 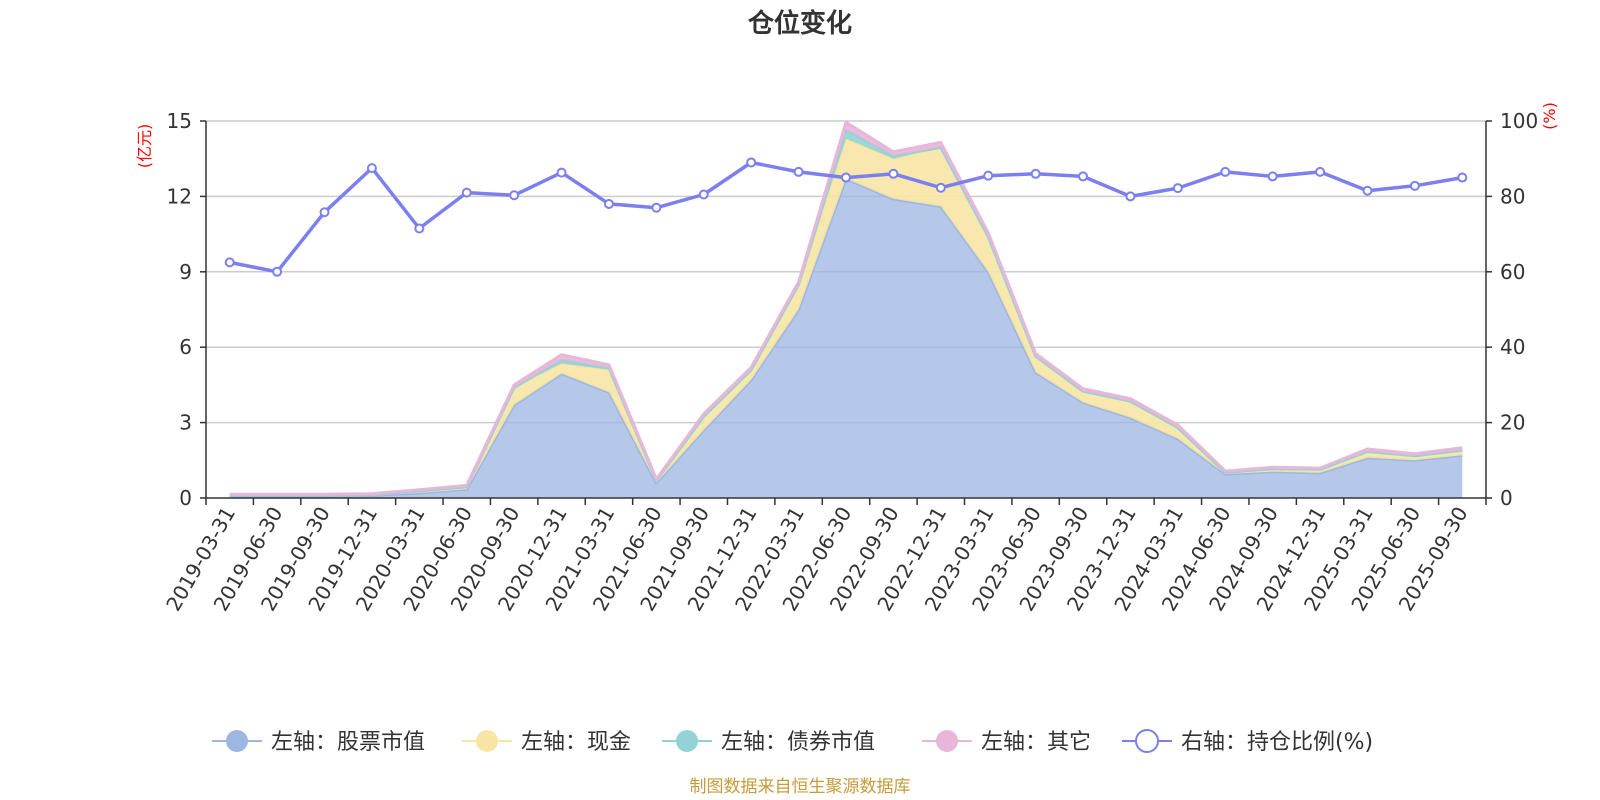 I want to click on right-axis-tick-label: 40, so click(x=1512, y=347).